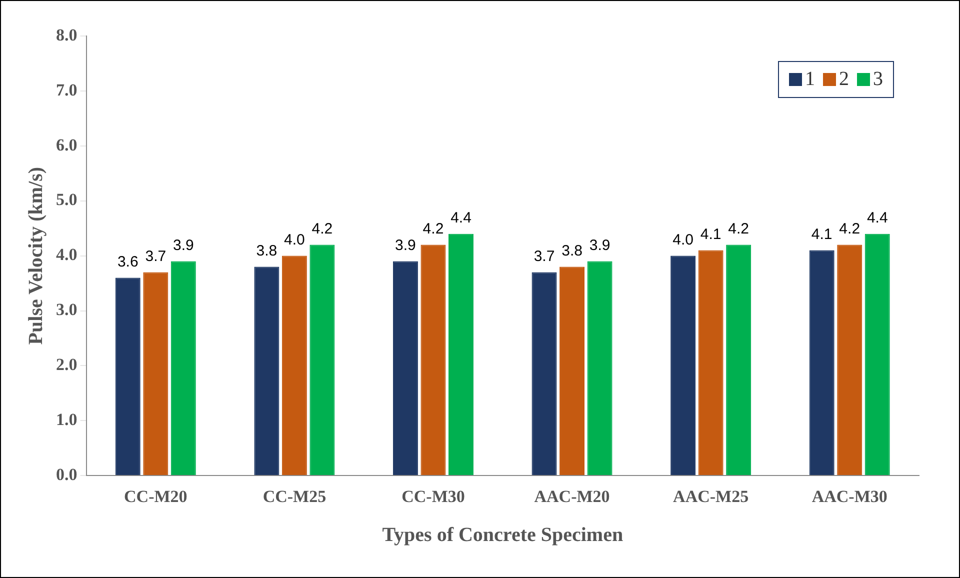 The height and width of the screenshot is (578, 960). What do you see at coordinates (711, 496) in the screenshot?
I see `x-tick-label: AAC-M25` at bounding box center [711, 496].